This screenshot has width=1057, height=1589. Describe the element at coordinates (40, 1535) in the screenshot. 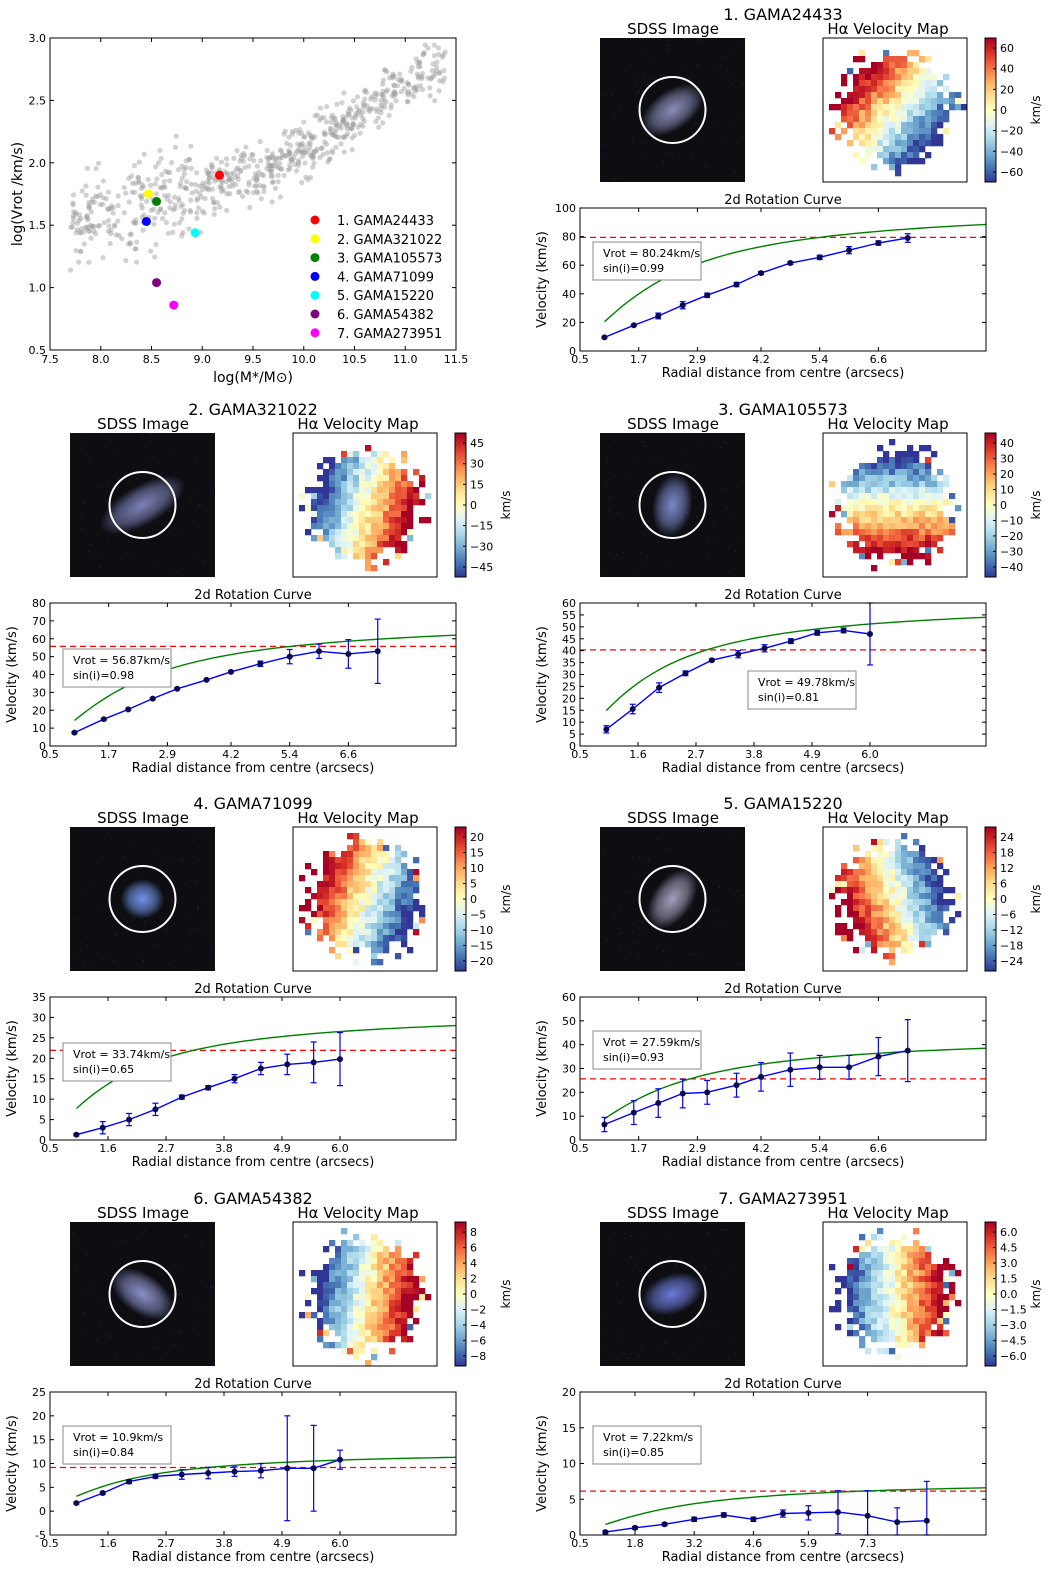

I see `y-tick-label: -5` at that location.